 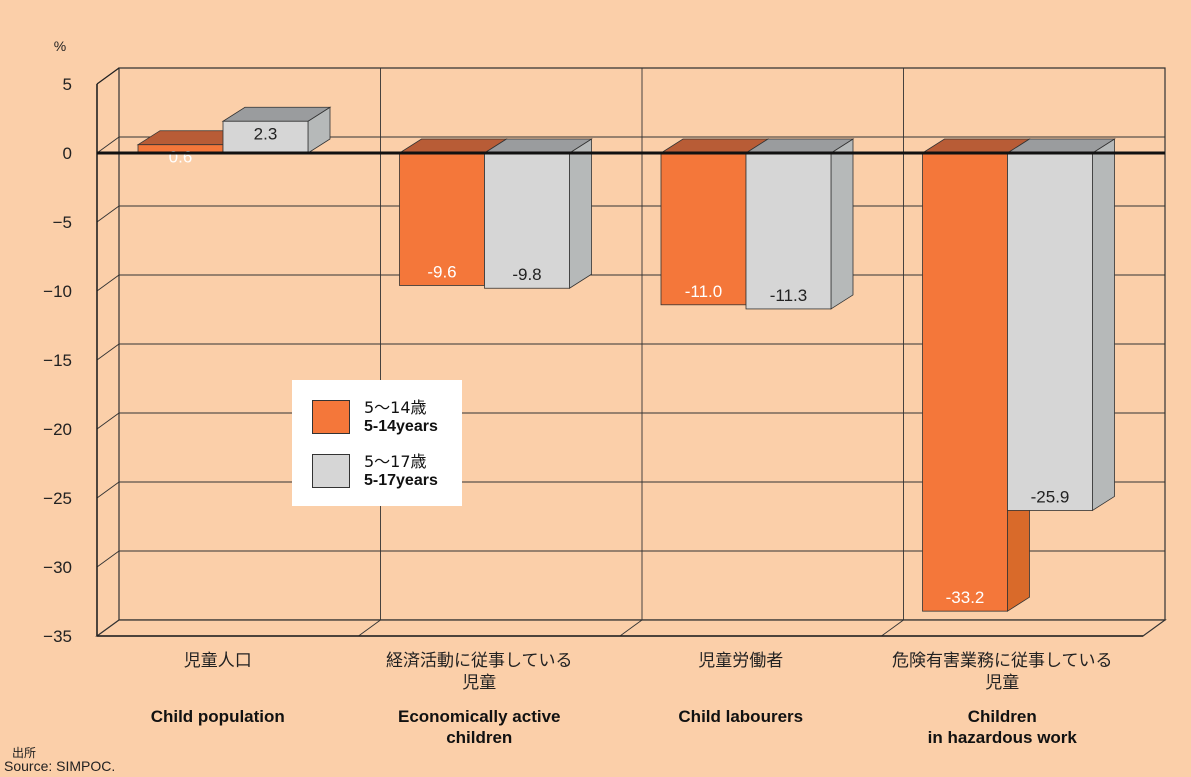 I want to click on bar-value-label: -11.0, so click(x=704, y=291).